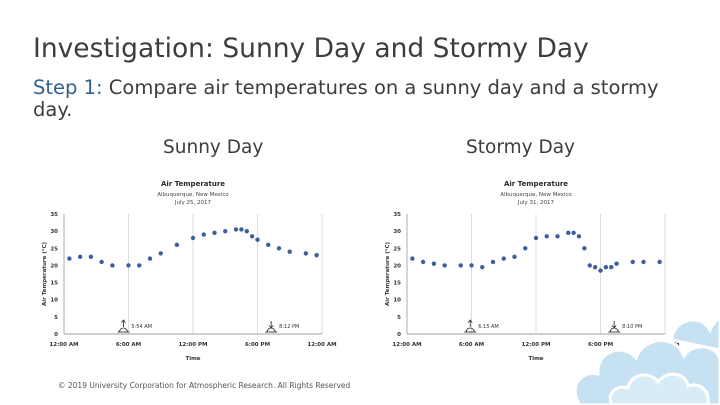  Describe the element at coordinates (311, 48) in the screenshot. I see `slide-title: Investigation: Sunny Day and Stormy Day` at that location.